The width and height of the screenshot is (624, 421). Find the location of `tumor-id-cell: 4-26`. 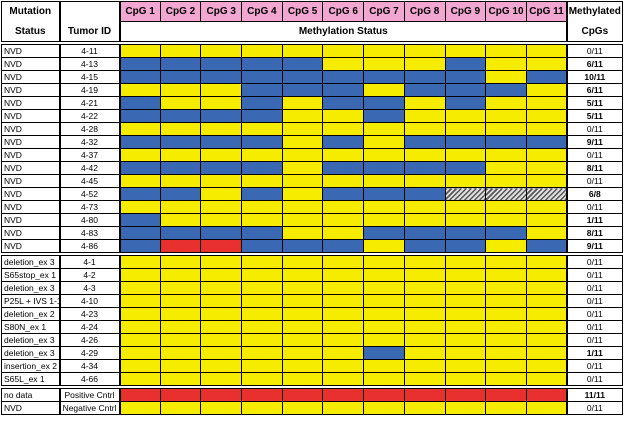

tumor-id-cell: 4-26 is located at coordinates (90, 340).